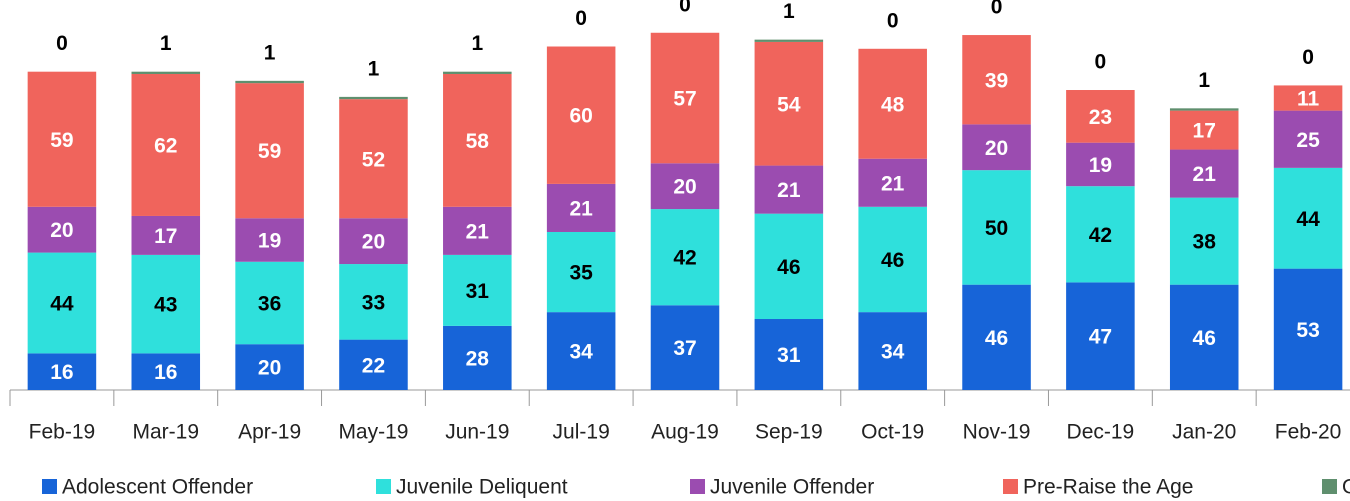  I want to click on data-label: 1, so click(477, 43).